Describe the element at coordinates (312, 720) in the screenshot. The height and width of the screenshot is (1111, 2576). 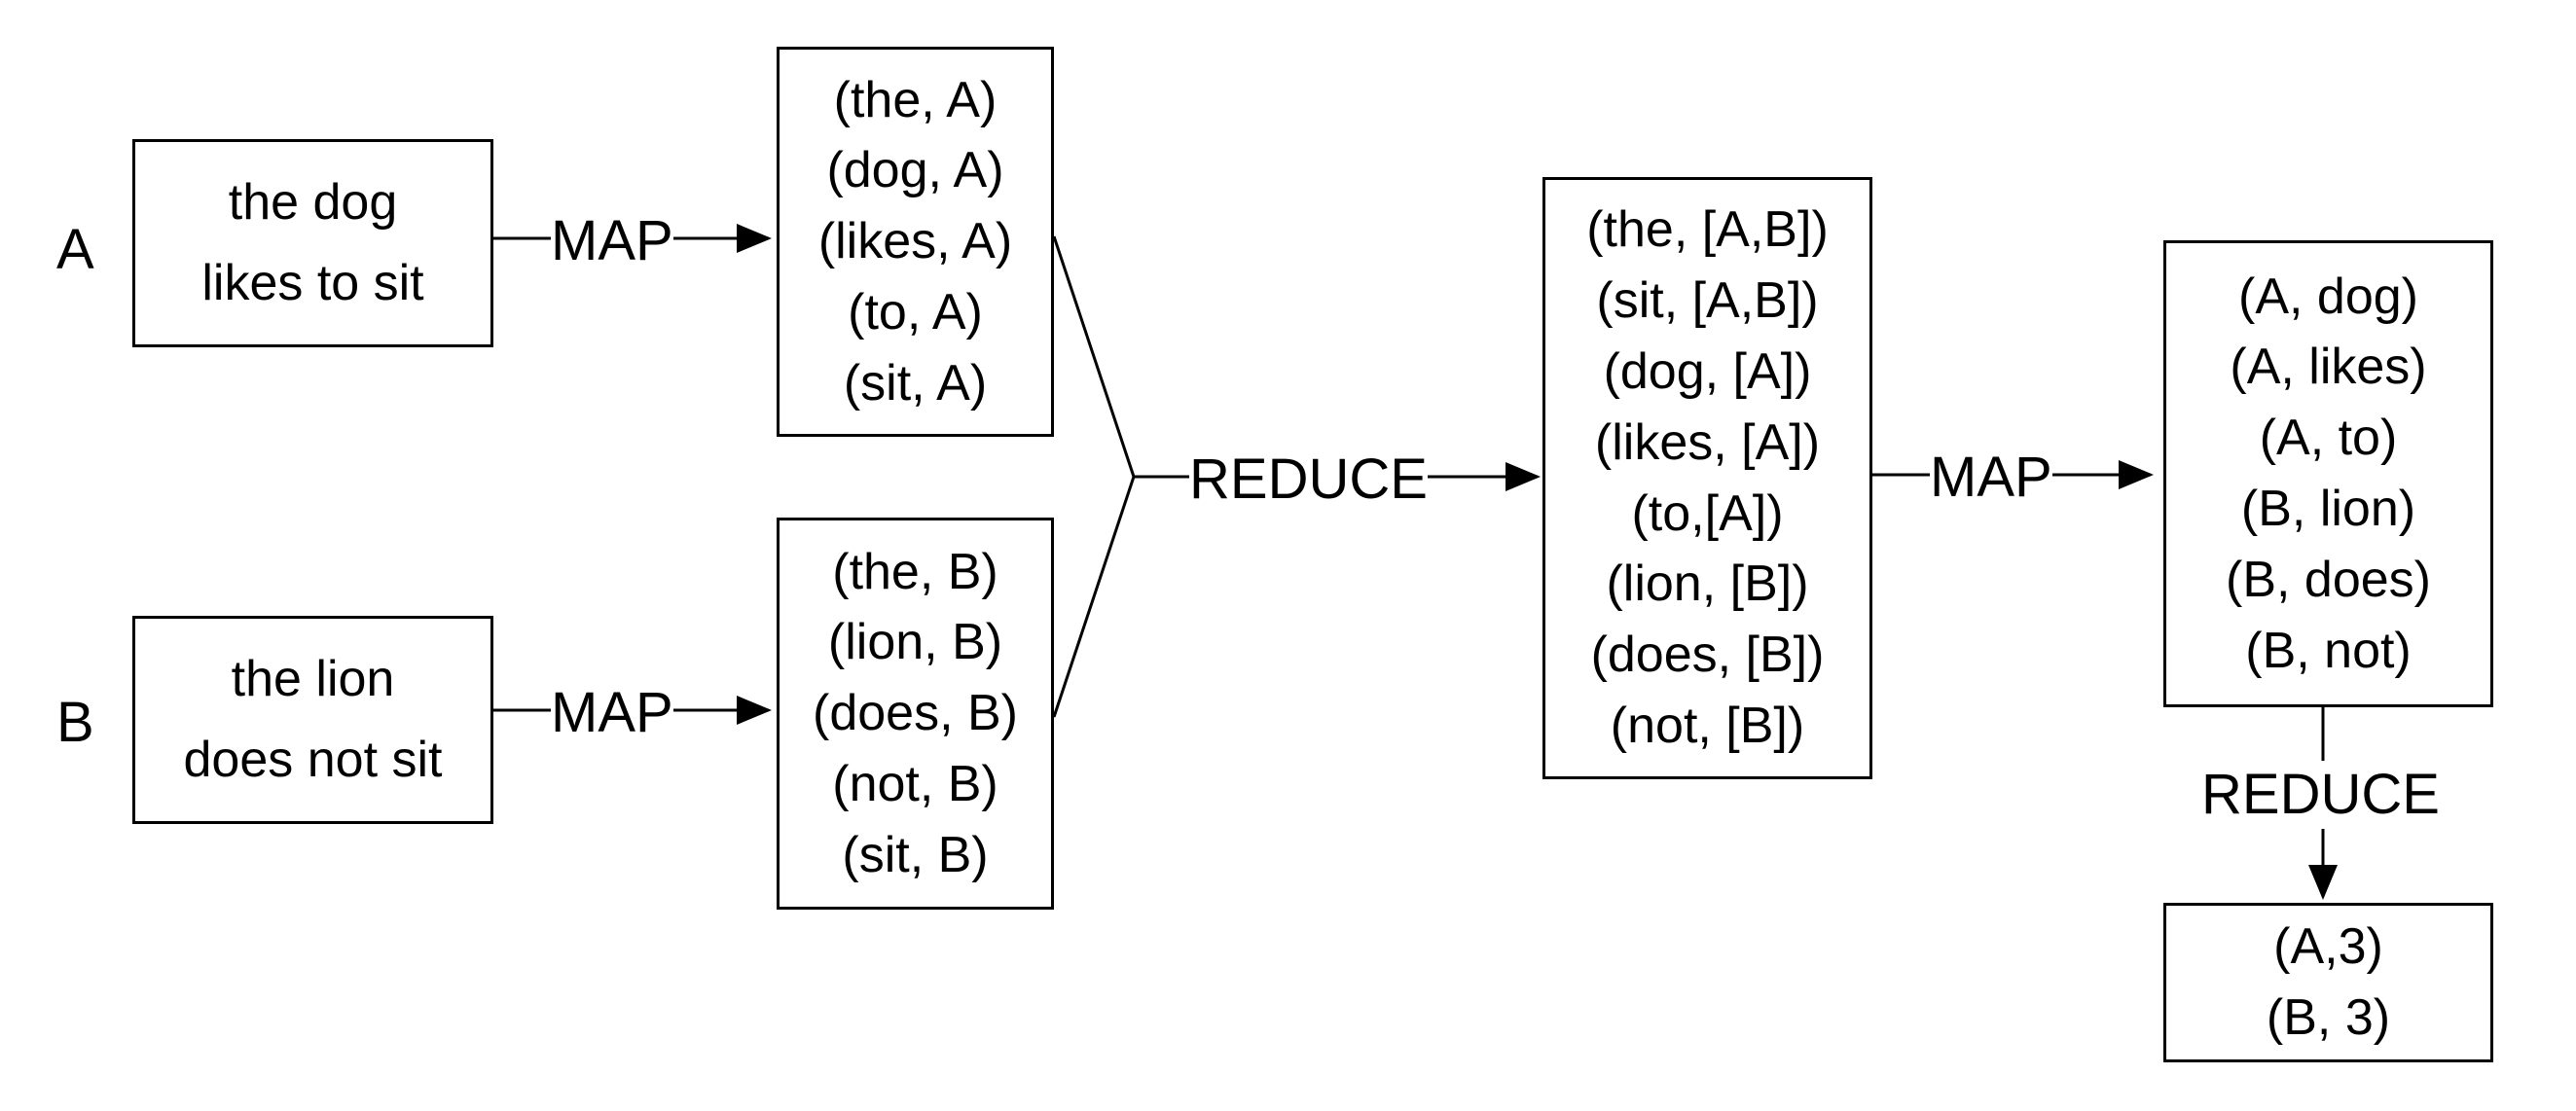
I see `doc-b-box: the lion does not sit` at that location.